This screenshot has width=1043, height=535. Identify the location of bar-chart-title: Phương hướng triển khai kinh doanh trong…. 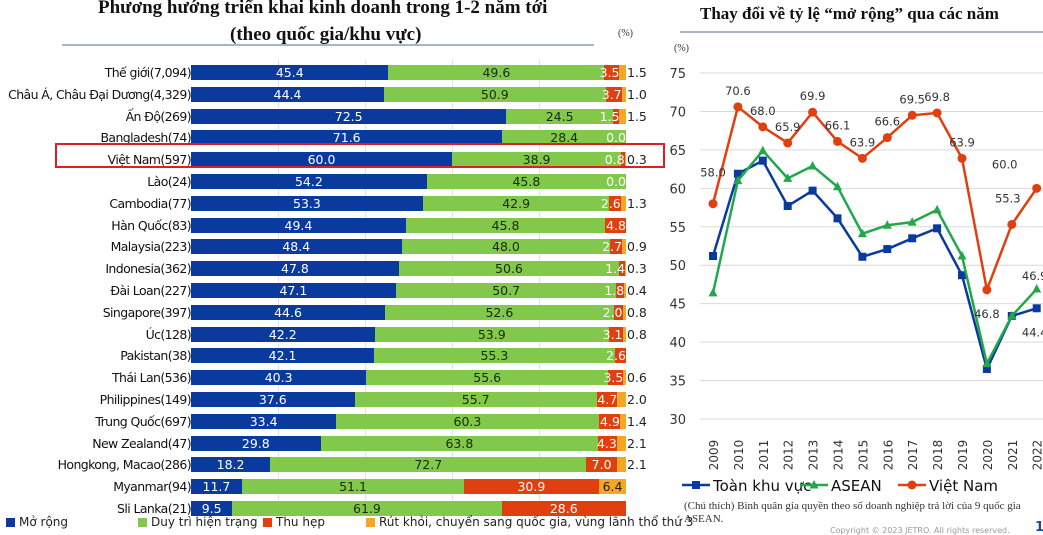
(323, 9).